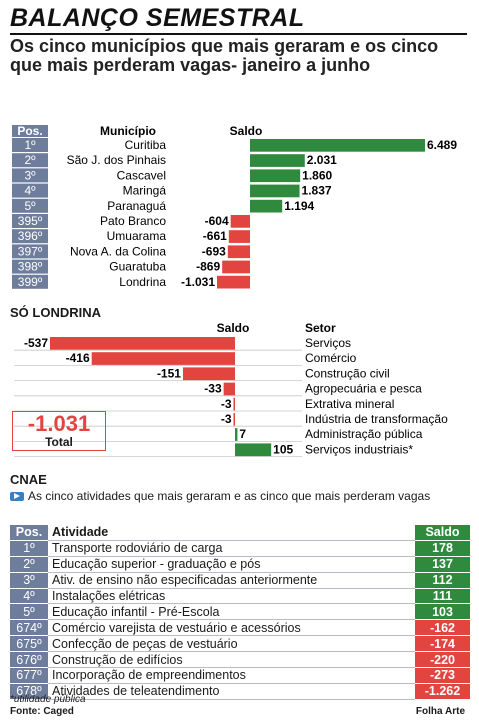  I want to click on position-label: 676º, so click(29, 660).